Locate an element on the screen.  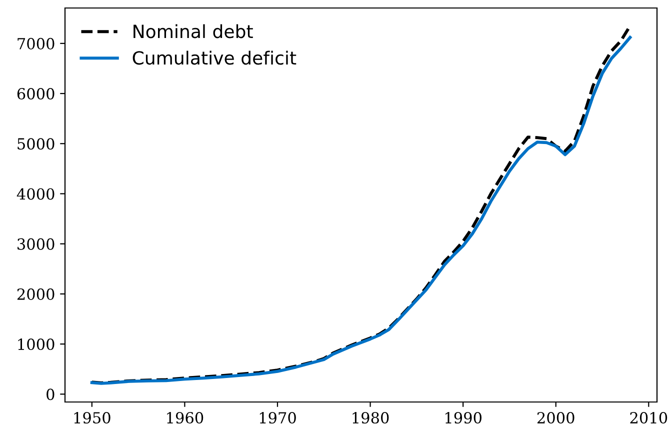
legend-label: Nominal debt is located at coordinates (193, 31).